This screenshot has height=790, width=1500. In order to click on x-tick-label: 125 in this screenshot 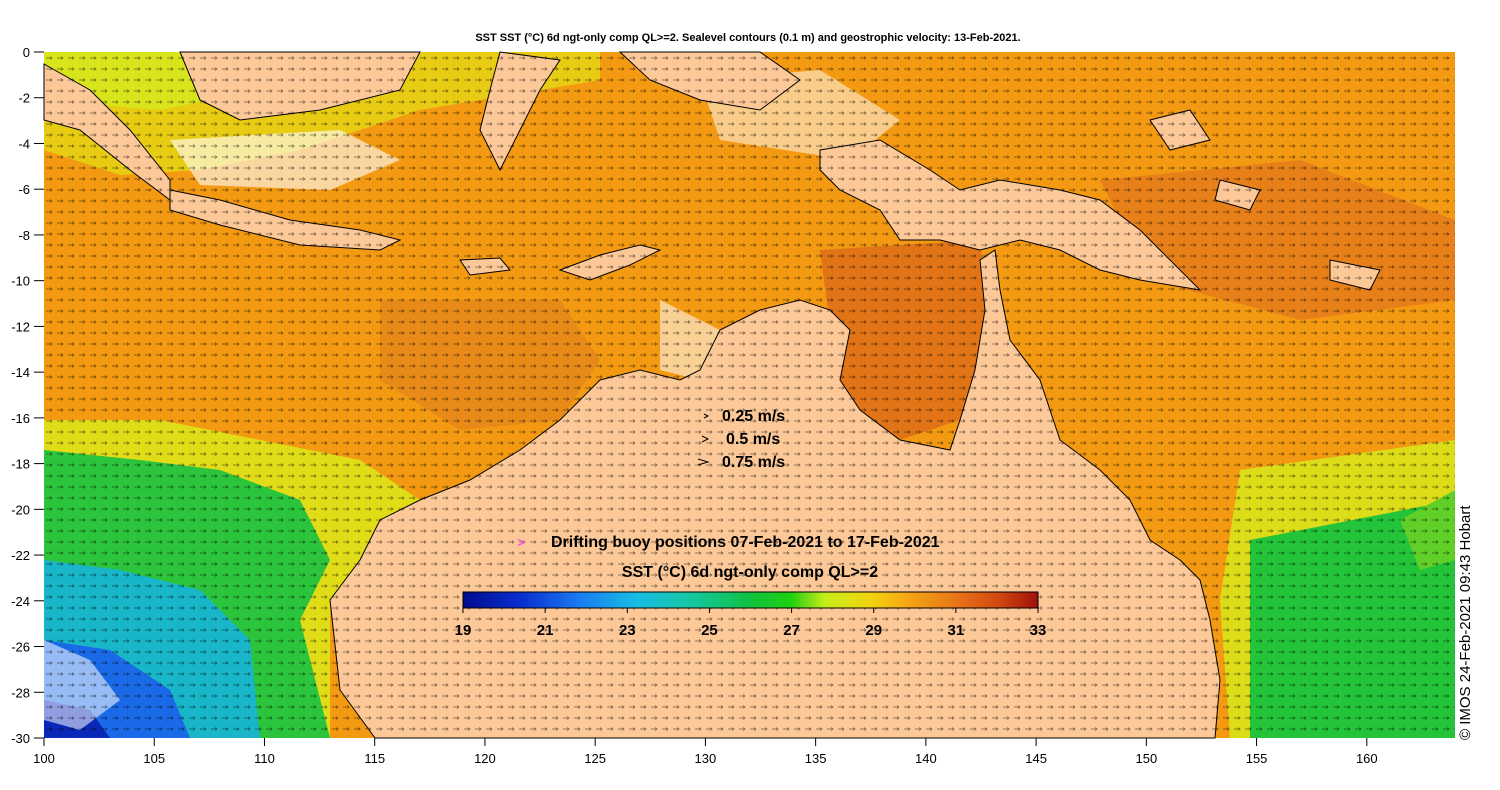, I will do `click(595, 758)`.